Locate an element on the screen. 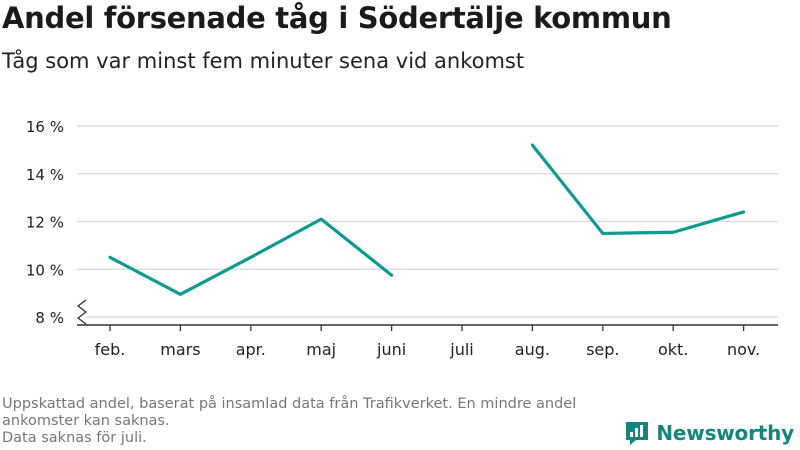  footnote-missing-data: Data saknas för juli. is located at coordinates (74, 438).